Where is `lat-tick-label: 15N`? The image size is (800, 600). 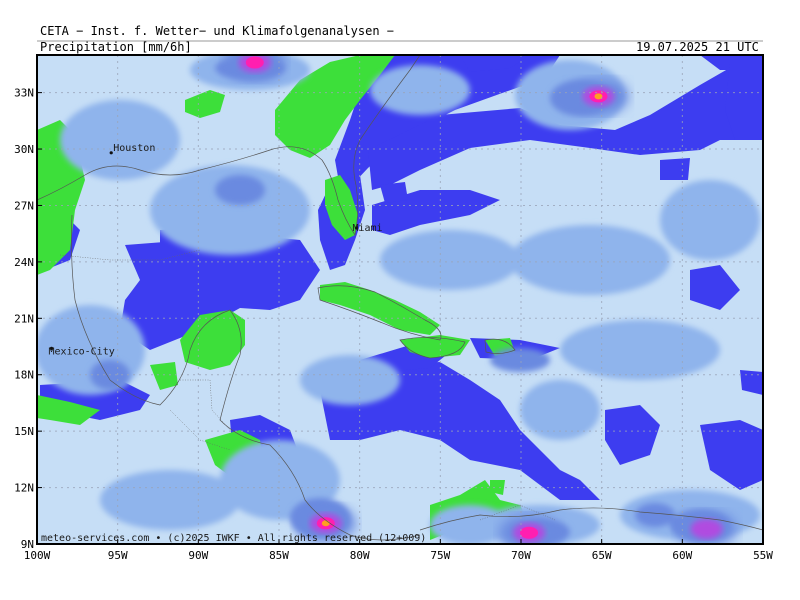
lat-tick-label: 15N is located at coordinates (24, 431).